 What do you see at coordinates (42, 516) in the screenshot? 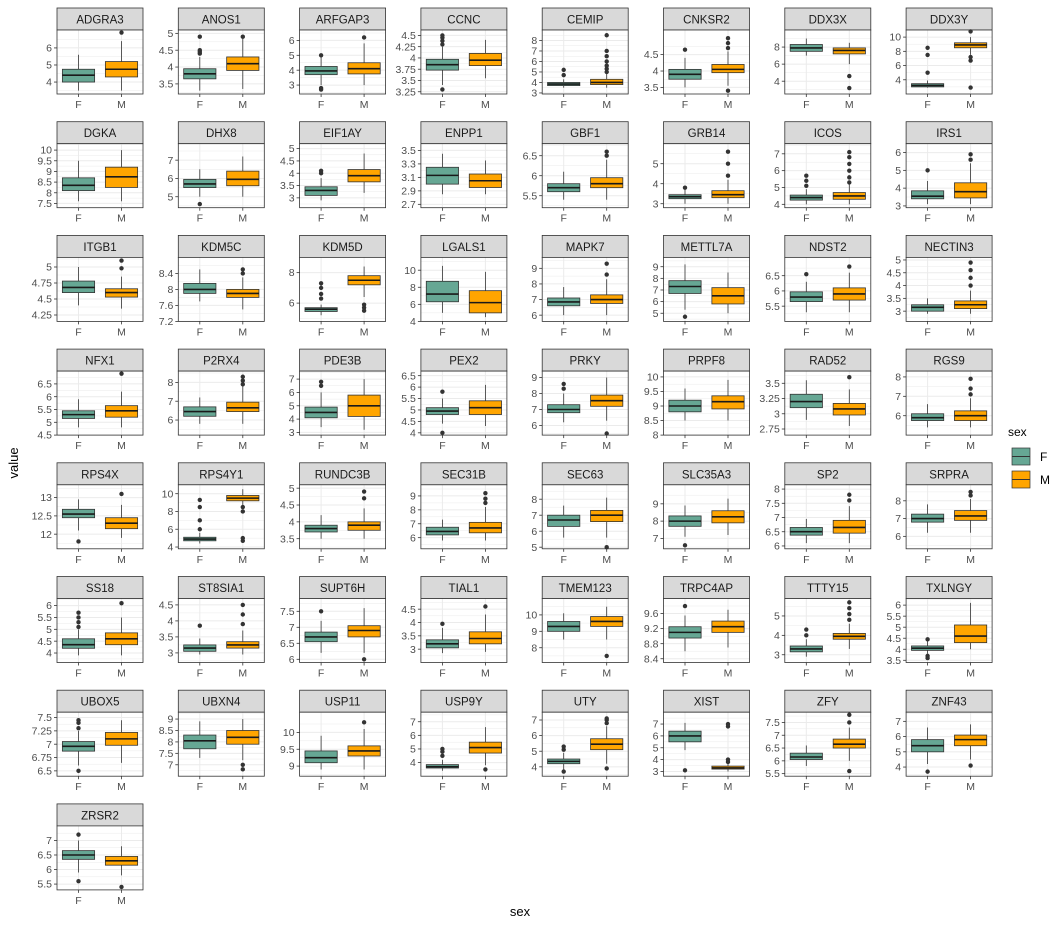
I see `y-tick-label: 12.5` at bounding box center [42, 516].